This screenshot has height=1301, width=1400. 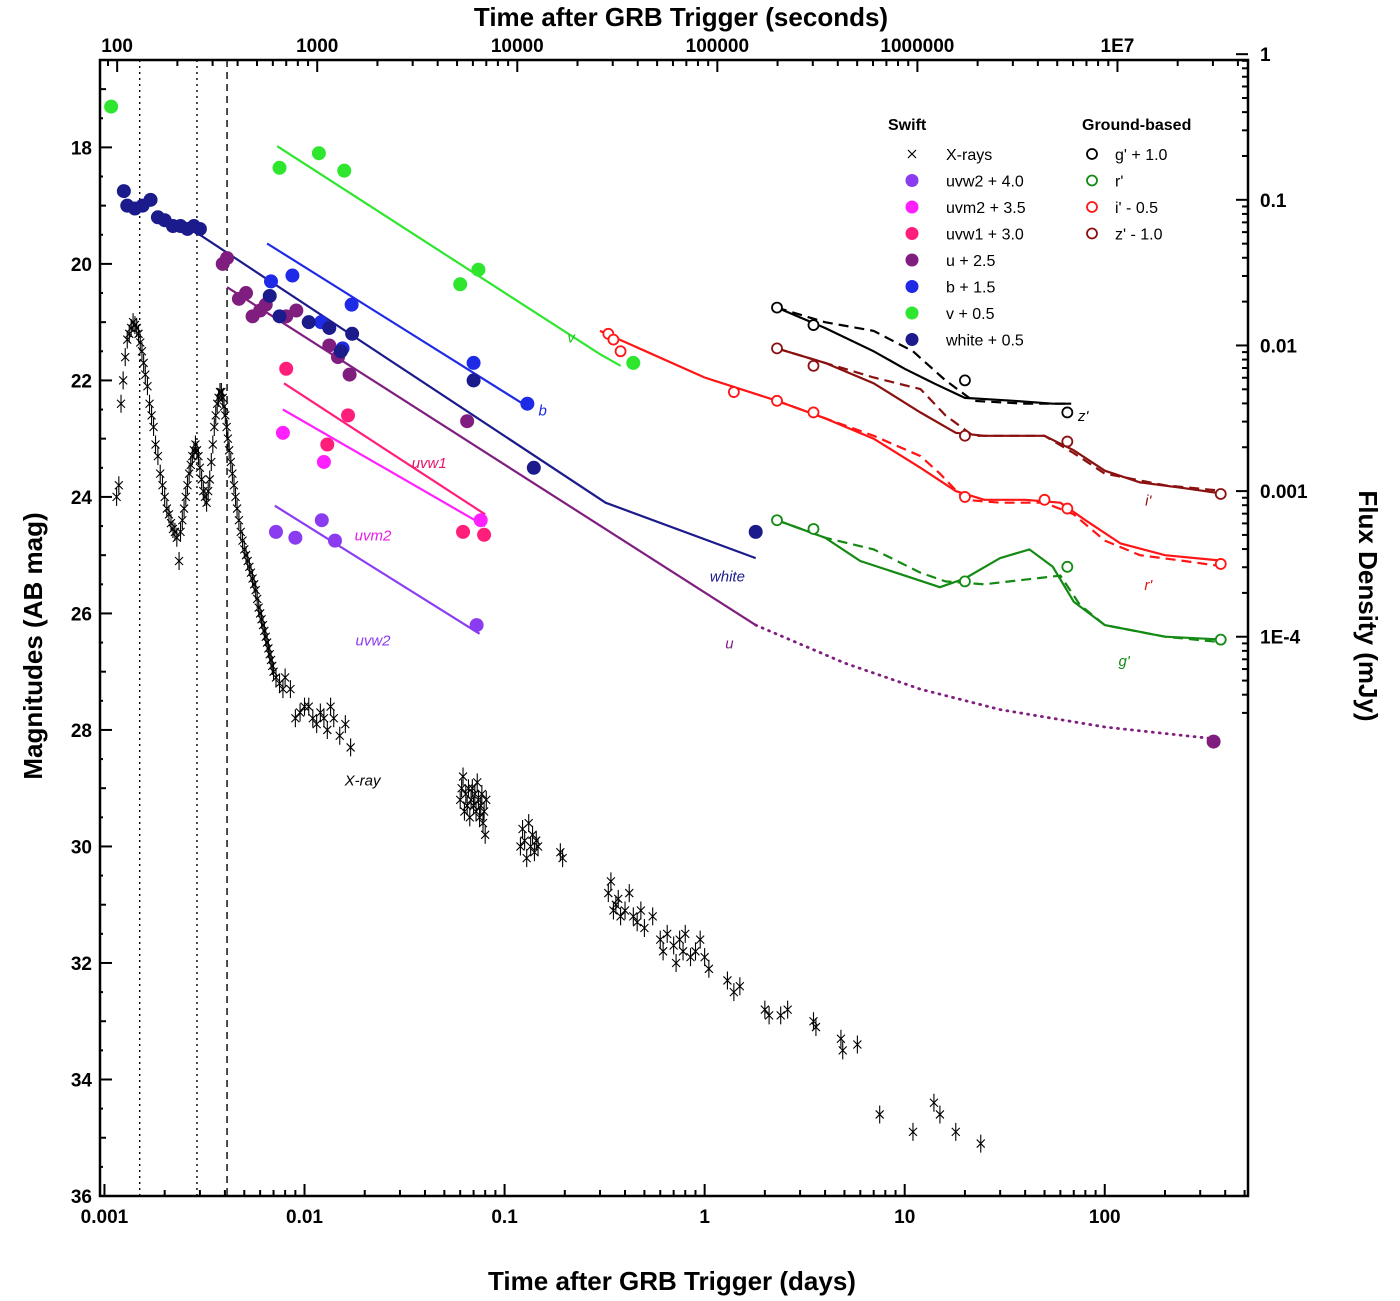 I want to click on legend-title-swift: Swift, so click(x=907, y=125).